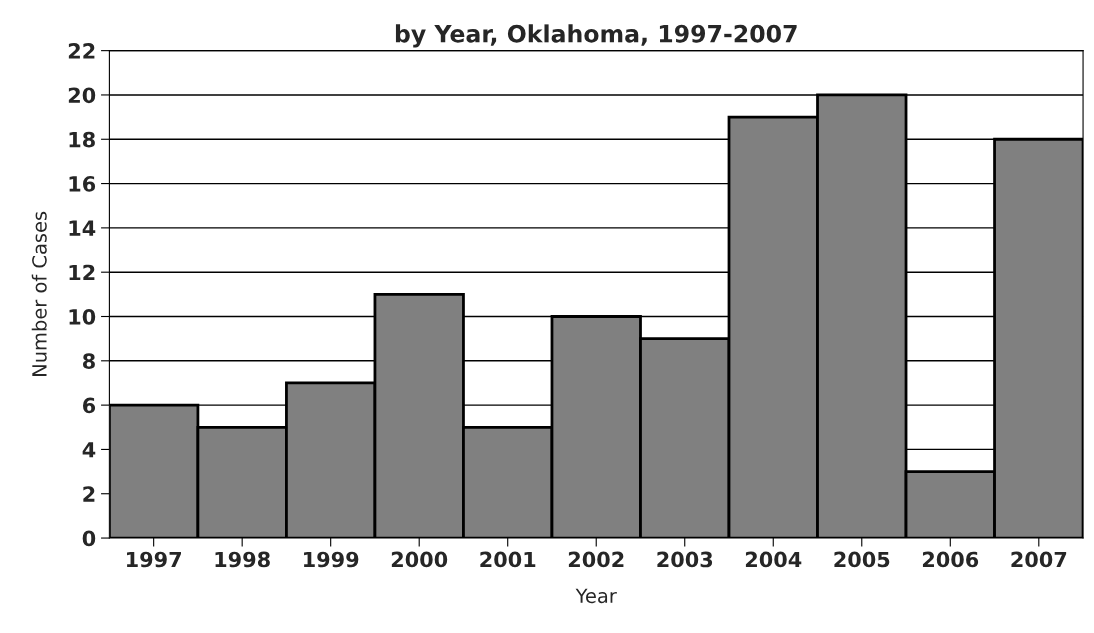 The width and height of the screenshot is (1094, 633). I want to click on y-tick-label: 6, so click(89, 405).